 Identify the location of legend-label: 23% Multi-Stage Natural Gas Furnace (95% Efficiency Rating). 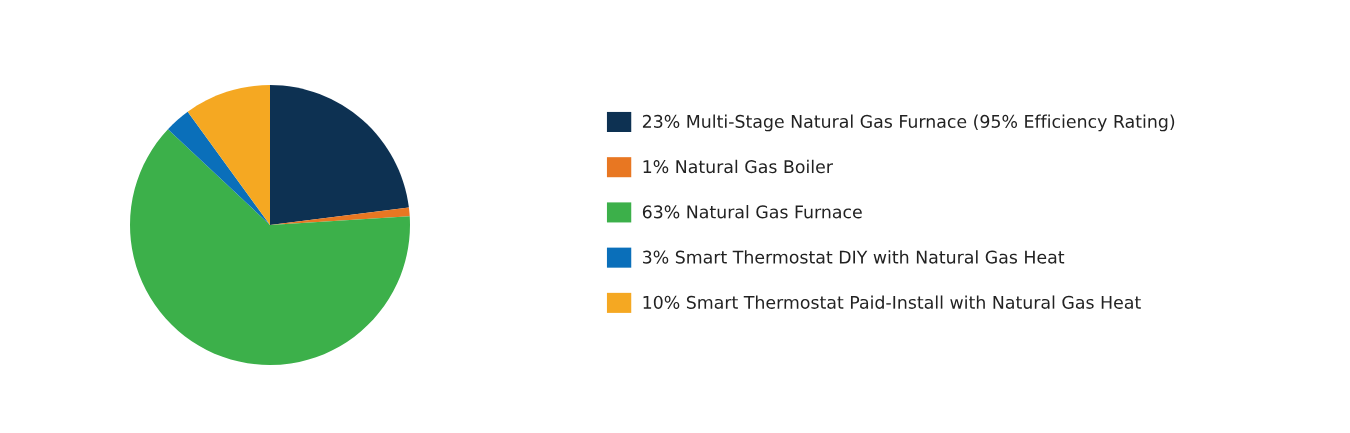
(908, 123).